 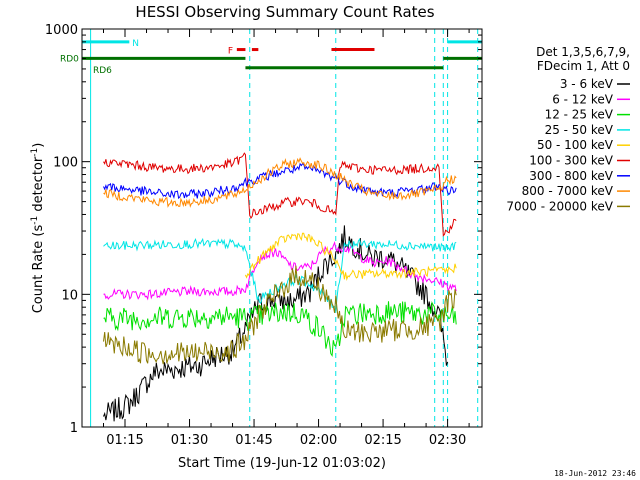 I want to click on flag-bars: N F RD0 RD6, so click(x=271, y=57).